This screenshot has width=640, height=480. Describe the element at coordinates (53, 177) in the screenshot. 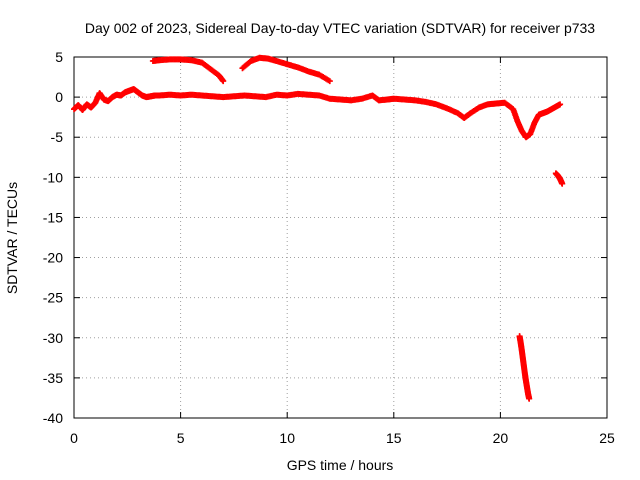

I see `y-tick-label: -10` at that location.